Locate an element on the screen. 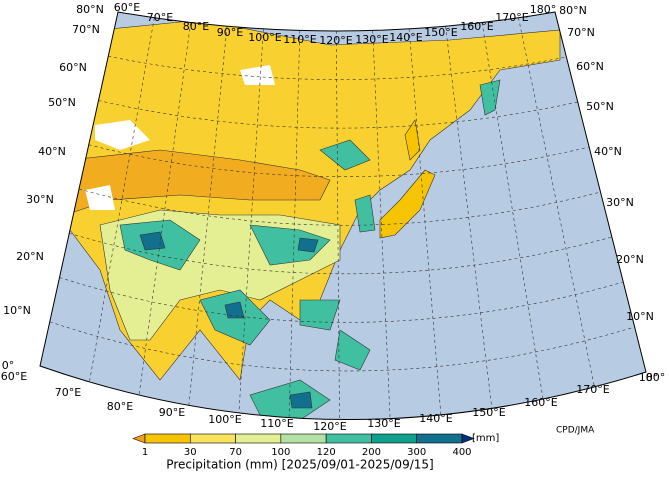 This screenshot has width=669, height=480. land-wettest is located at coordinates (229, 320).